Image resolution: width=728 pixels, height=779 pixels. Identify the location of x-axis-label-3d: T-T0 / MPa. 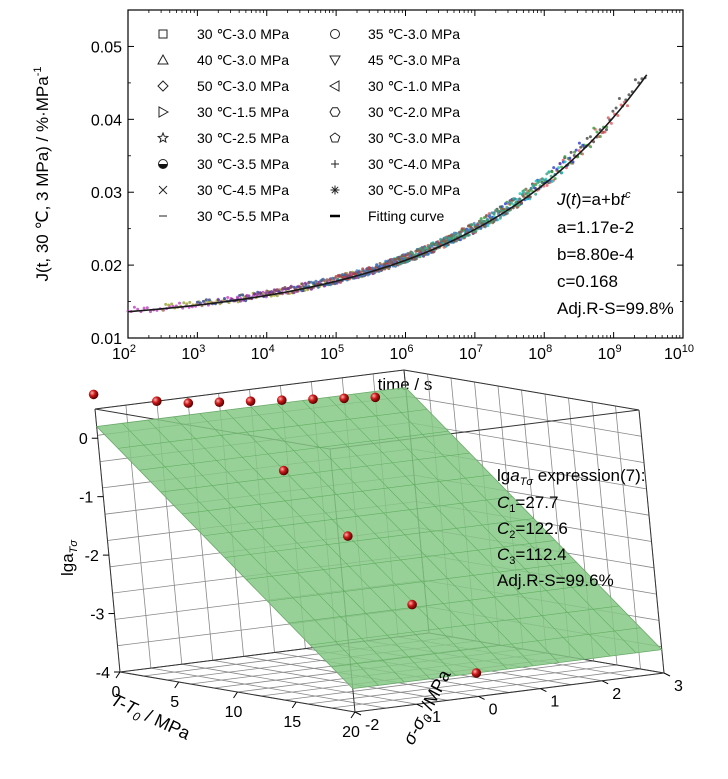
(151, 718).